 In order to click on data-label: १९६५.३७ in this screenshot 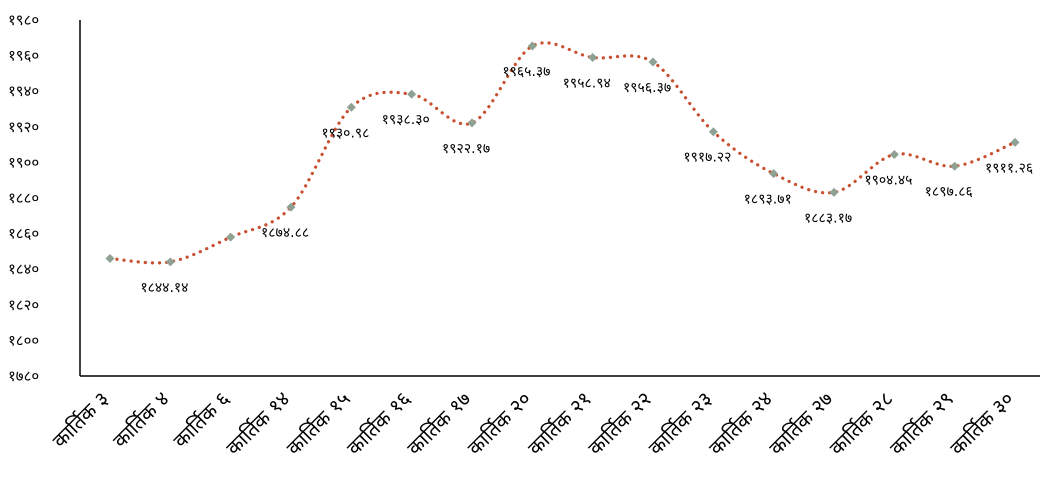, I will do `click(526, 72)`.